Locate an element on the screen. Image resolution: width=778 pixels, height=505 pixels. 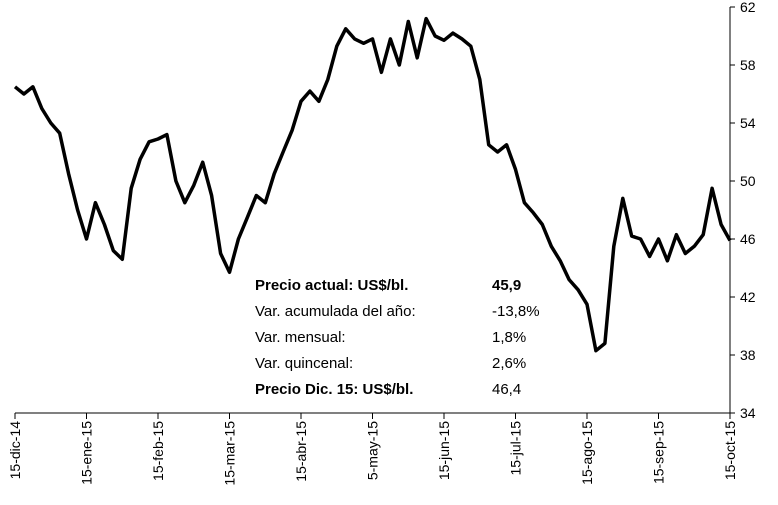
x-tick-label: 15-ago-15 is located at coordinates (587, 453).